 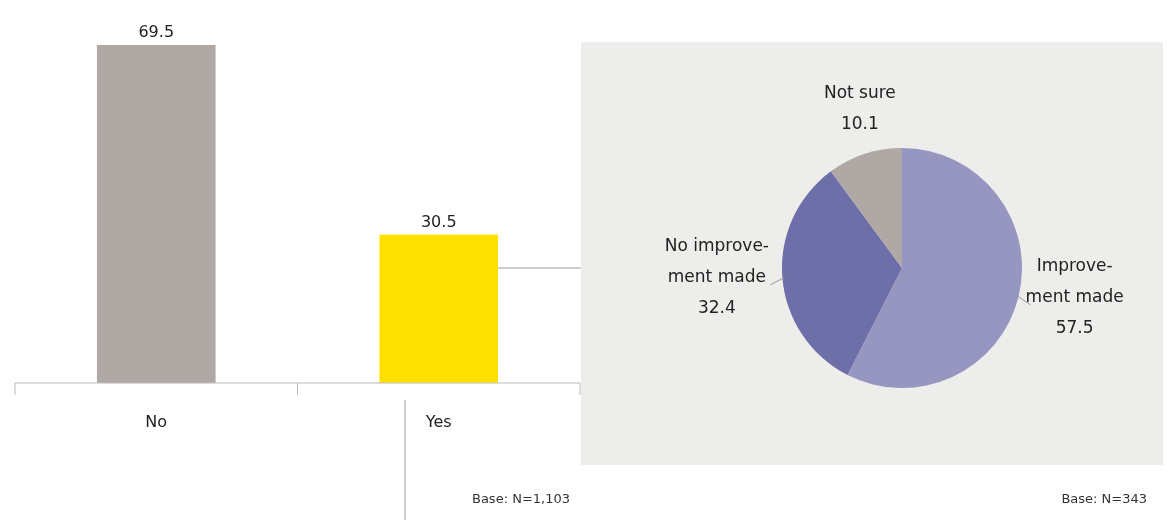 What do you see at coordinates (156, 31) in the screenshot?
I see `data-label: 69.5` at bounding box center [156, 31].